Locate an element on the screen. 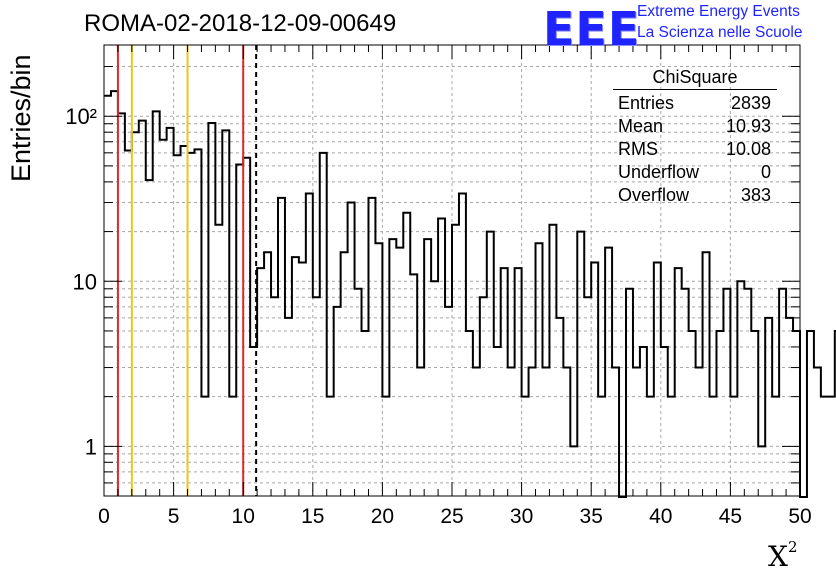 This screenshot has height=573, width=836. eee-logo: EEE is located at coordinates (592, 29).